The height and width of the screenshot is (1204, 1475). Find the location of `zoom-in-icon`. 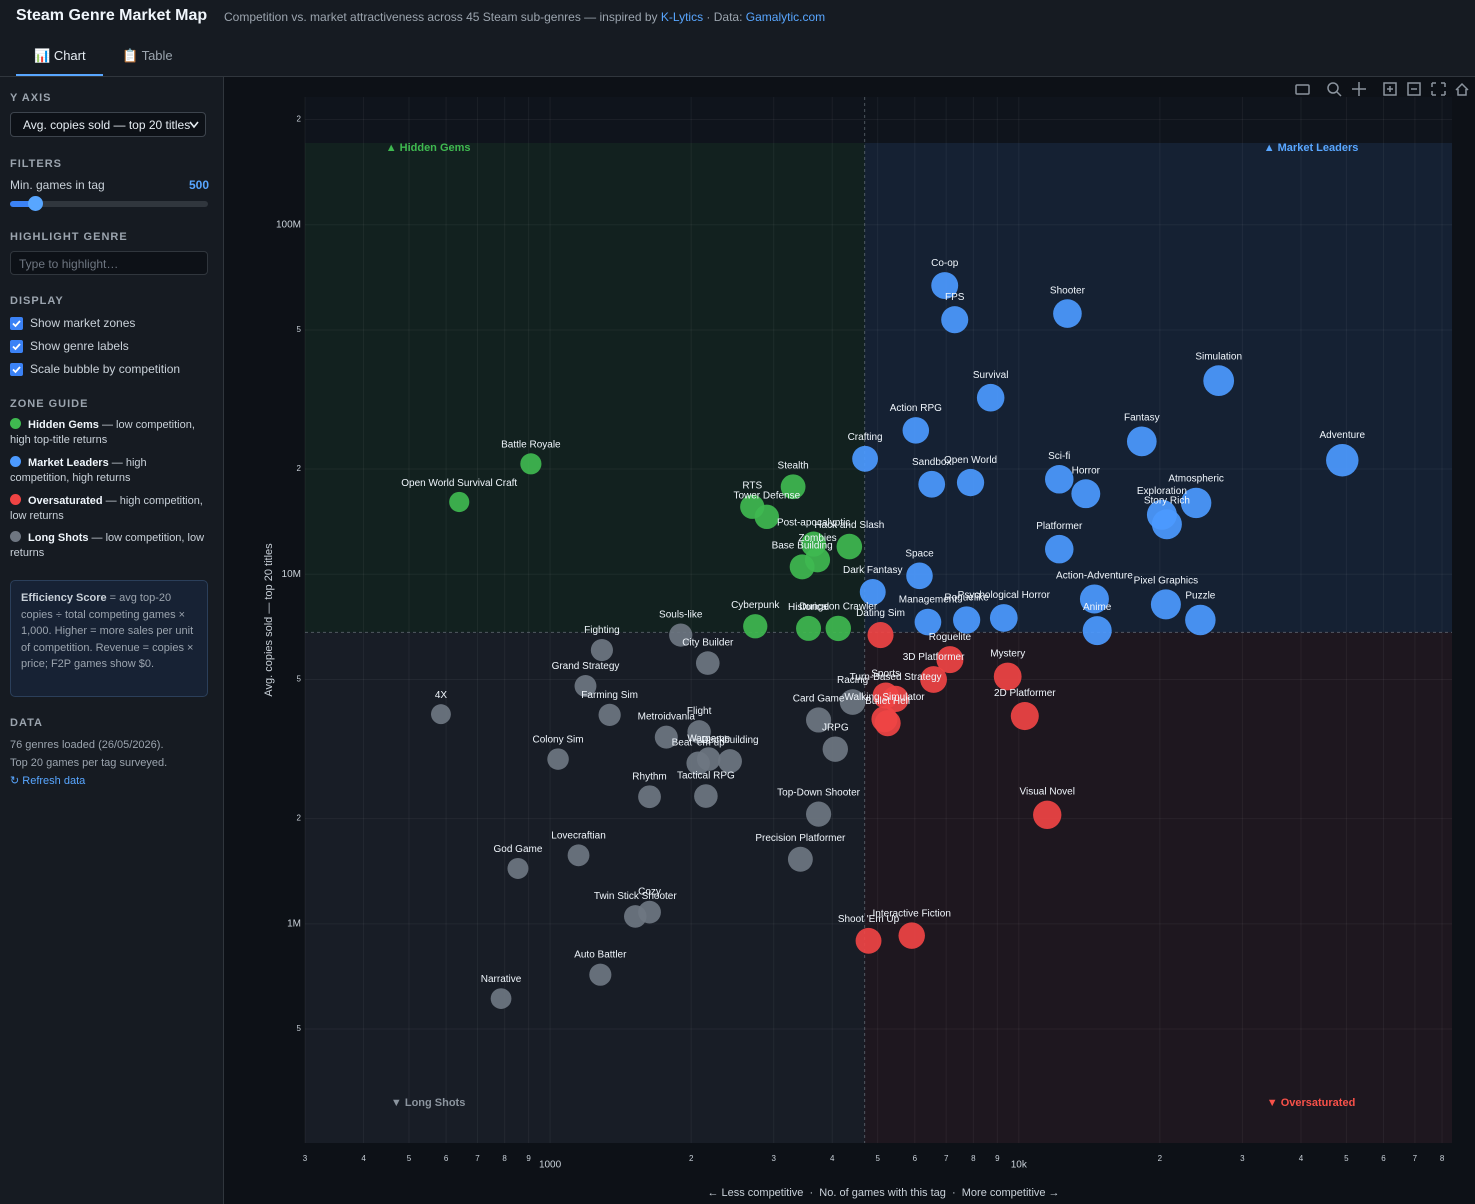

zoom-in-icon is located at coordinates (1390, 89).